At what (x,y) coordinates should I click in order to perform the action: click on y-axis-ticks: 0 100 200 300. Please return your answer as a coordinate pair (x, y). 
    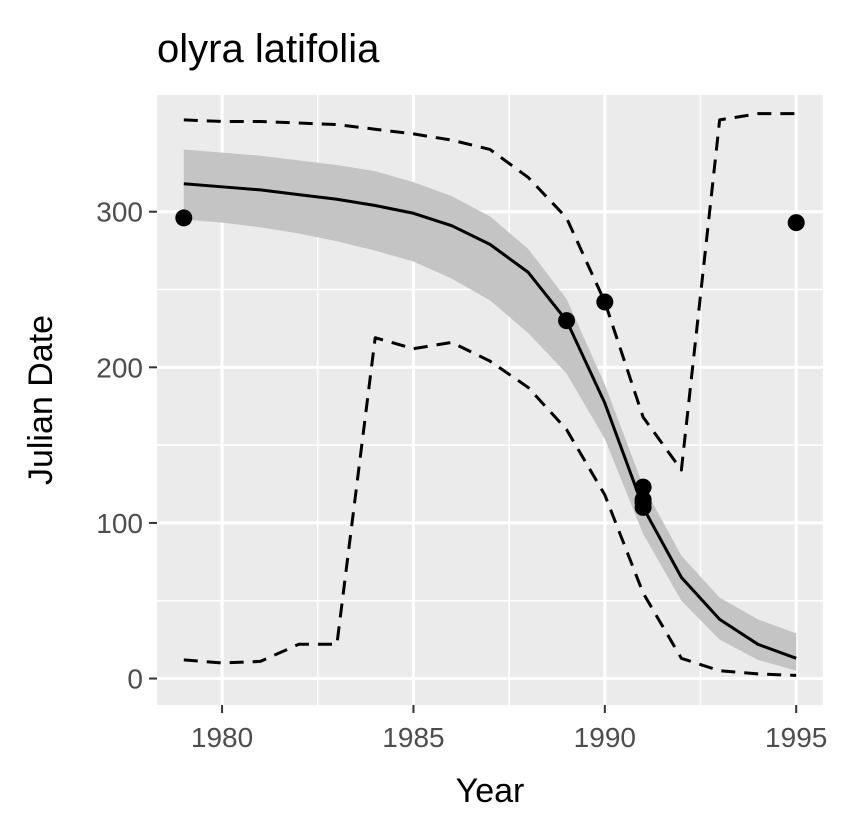
    Looking at the image, I should click on (126, 446).